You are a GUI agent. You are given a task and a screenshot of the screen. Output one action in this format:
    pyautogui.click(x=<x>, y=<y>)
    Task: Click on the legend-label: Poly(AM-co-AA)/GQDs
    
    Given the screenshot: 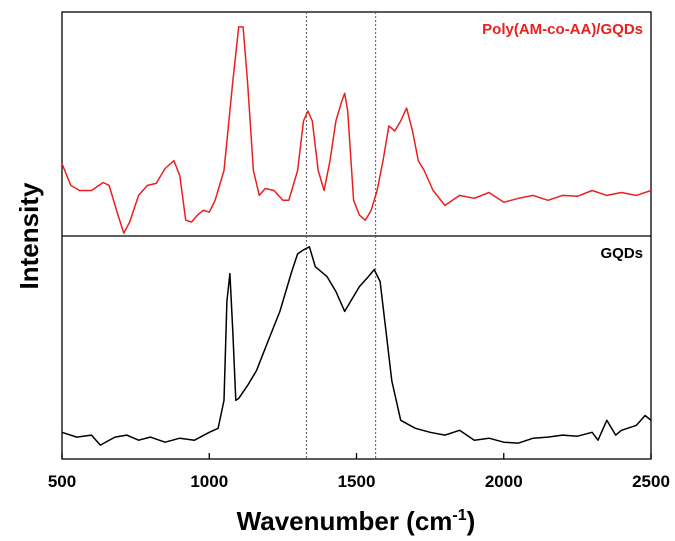 What is the action you would take?
    pyautogui.click(x=562, y=29)
    